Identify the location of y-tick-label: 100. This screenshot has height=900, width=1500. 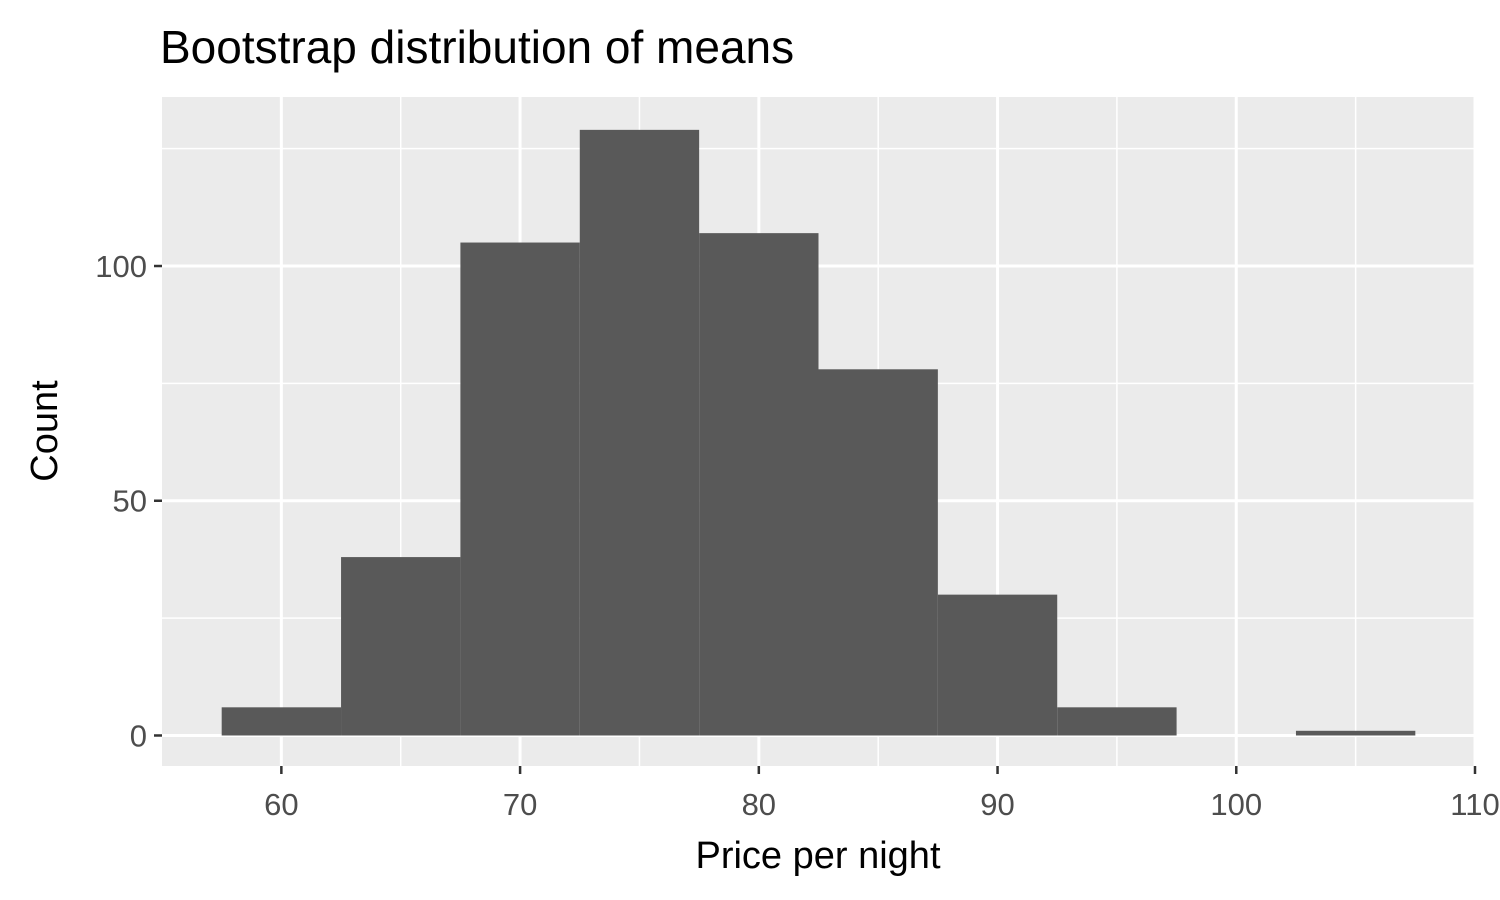
(121, 266).